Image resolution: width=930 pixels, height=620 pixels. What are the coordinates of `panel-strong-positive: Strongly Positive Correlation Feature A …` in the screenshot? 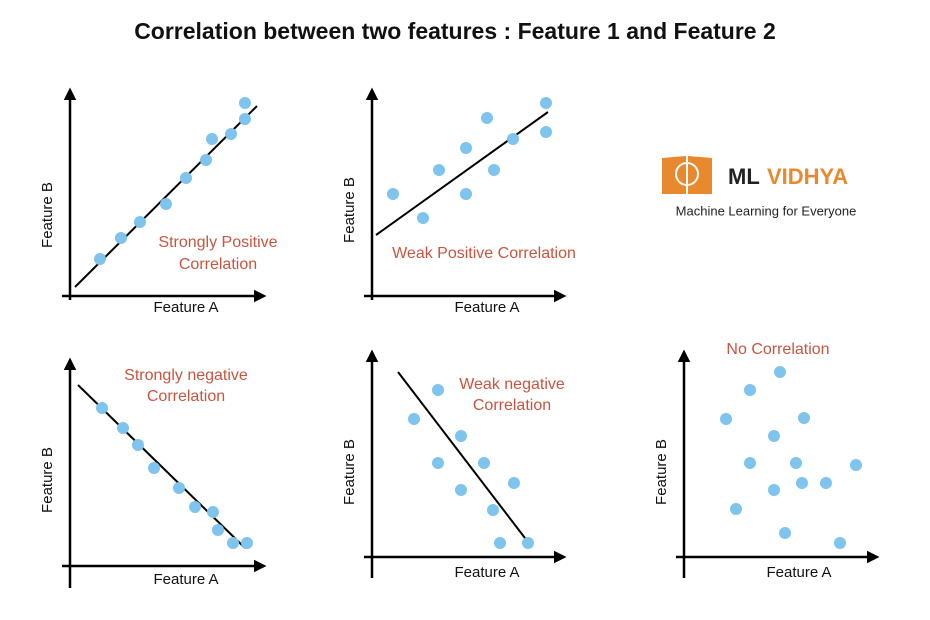 It's located at (158, 201).